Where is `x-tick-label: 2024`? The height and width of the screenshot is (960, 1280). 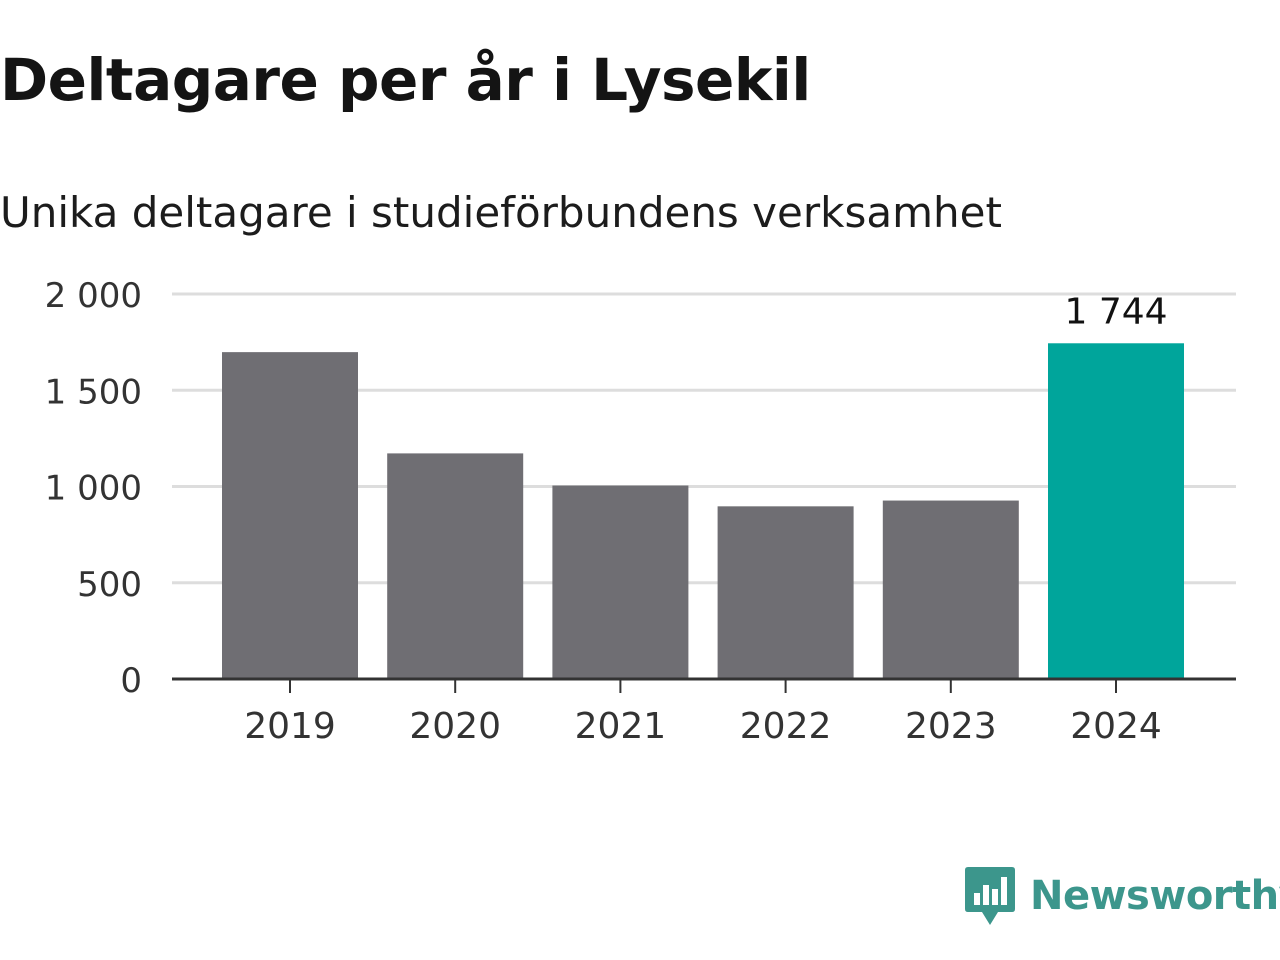 x-tick-label: 2024 is located at coordinates (1116, 726).